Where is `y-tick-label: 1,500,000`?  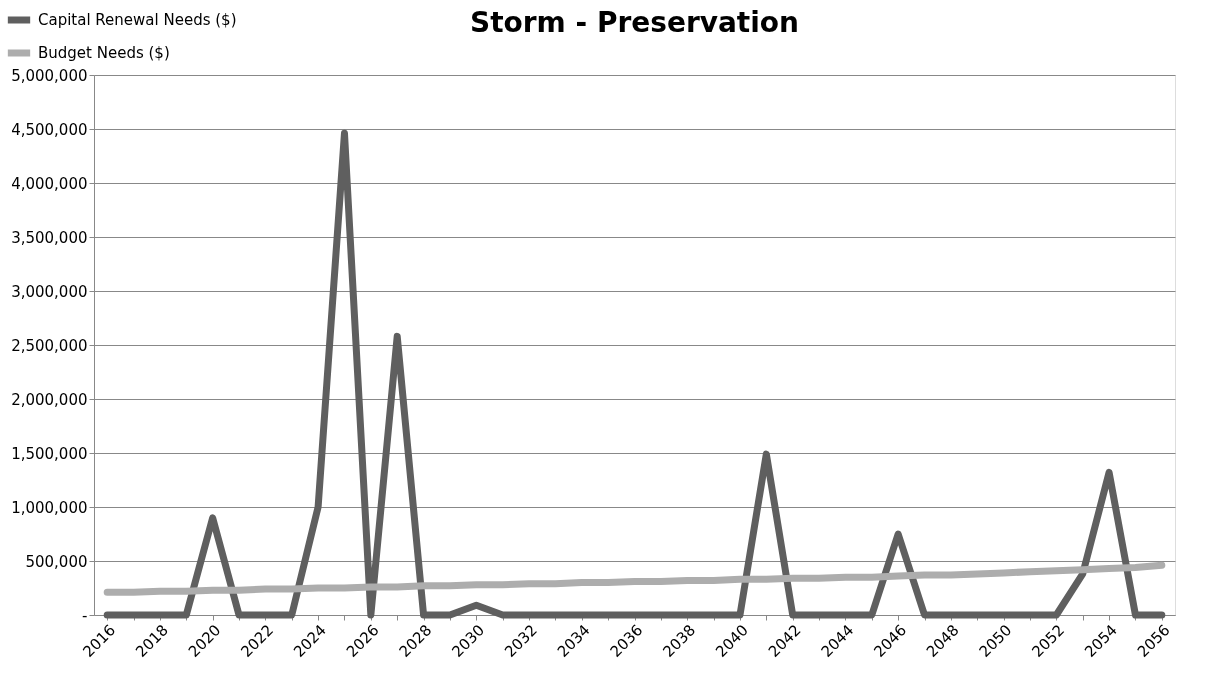
y-tick-label: 1,500,000 is located at coordinates (49, 453).